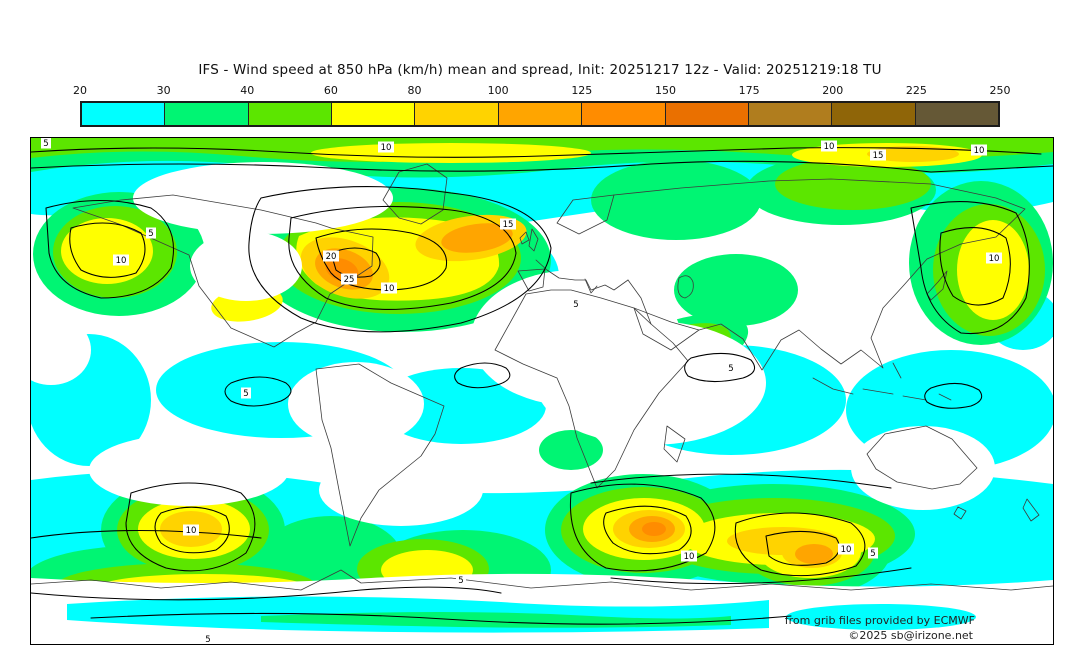  What do you see at coordinates (414, 90) in the screenshot?
I see `colorbar-tick: 80` at bounding box center [414, 90].